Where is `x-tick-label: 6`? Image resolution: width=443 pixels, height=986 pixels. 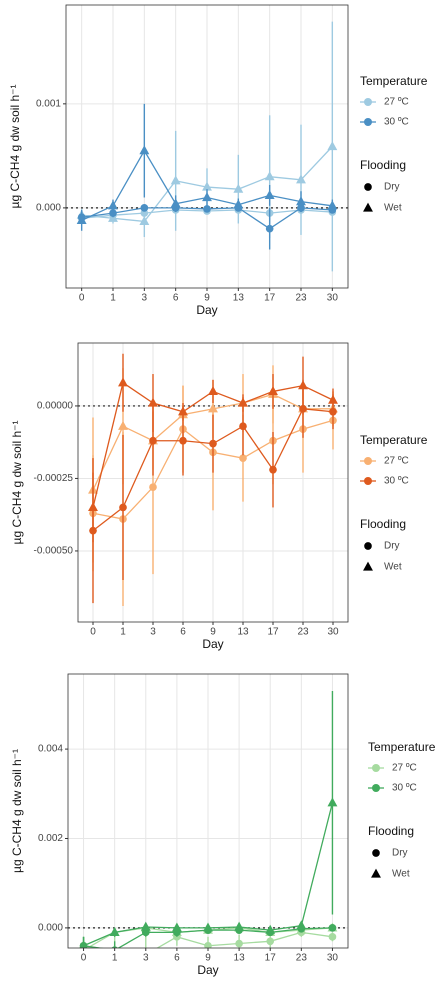 x-tick-label: 6 is located at coordinates (177, 958).